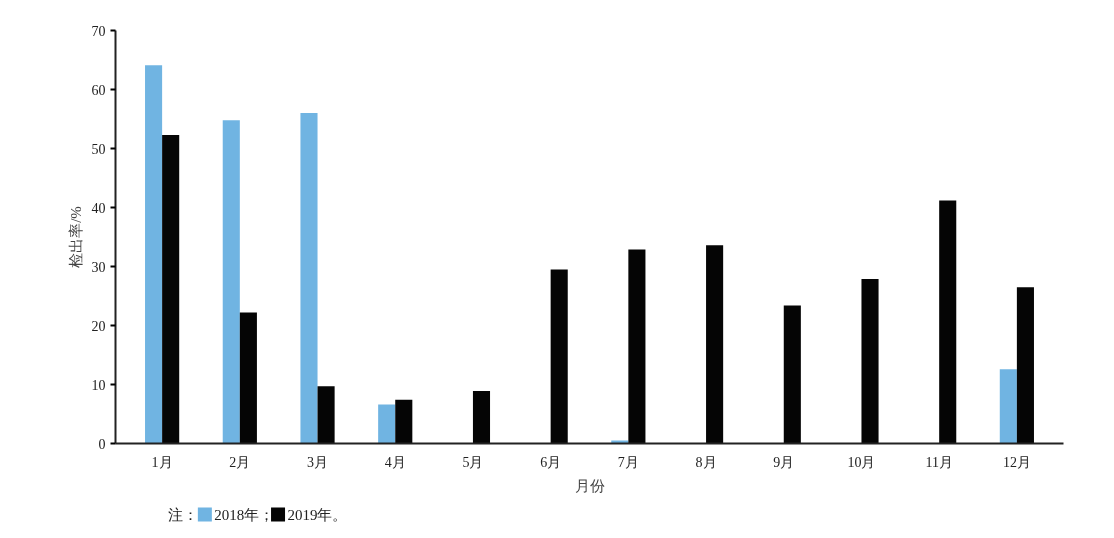 The width and height of the screenshot is (1114, 538). What do you see at coordinates (240, 462) in the screenshot?
I see `x-tick-label: 2月` at bounding box center [240, 462].